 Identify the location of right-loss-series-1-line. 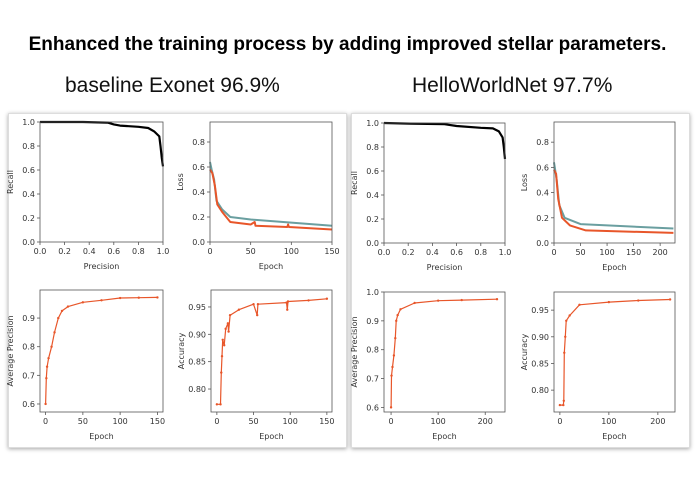
(613, 201).